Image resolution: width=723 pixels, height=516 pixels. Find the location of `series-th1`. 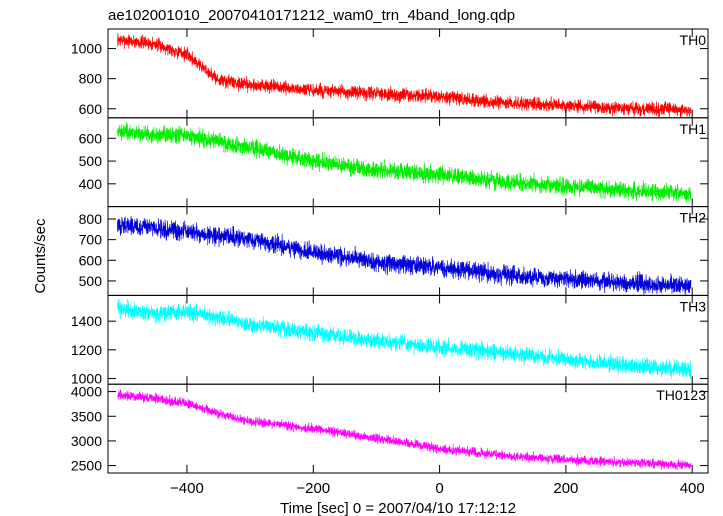

series-th1 is located at coordinates (404, 163).